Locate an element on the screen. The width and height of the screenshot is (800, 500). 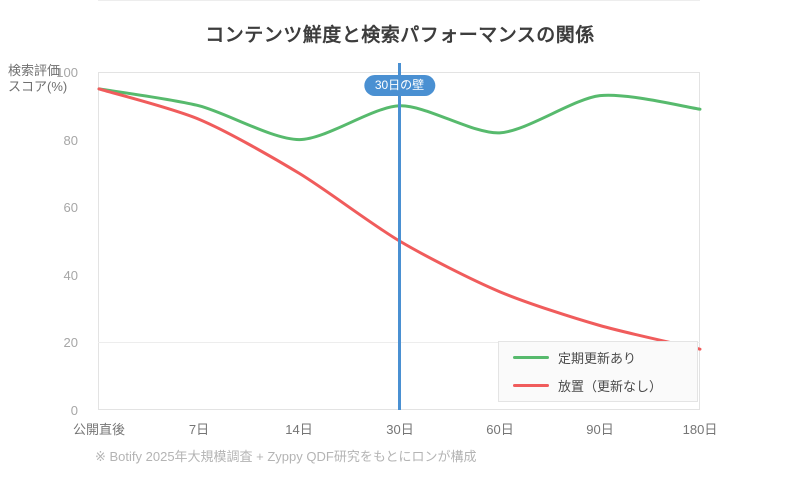
y-tick-0: 0 is located at coordinates (74, 410).